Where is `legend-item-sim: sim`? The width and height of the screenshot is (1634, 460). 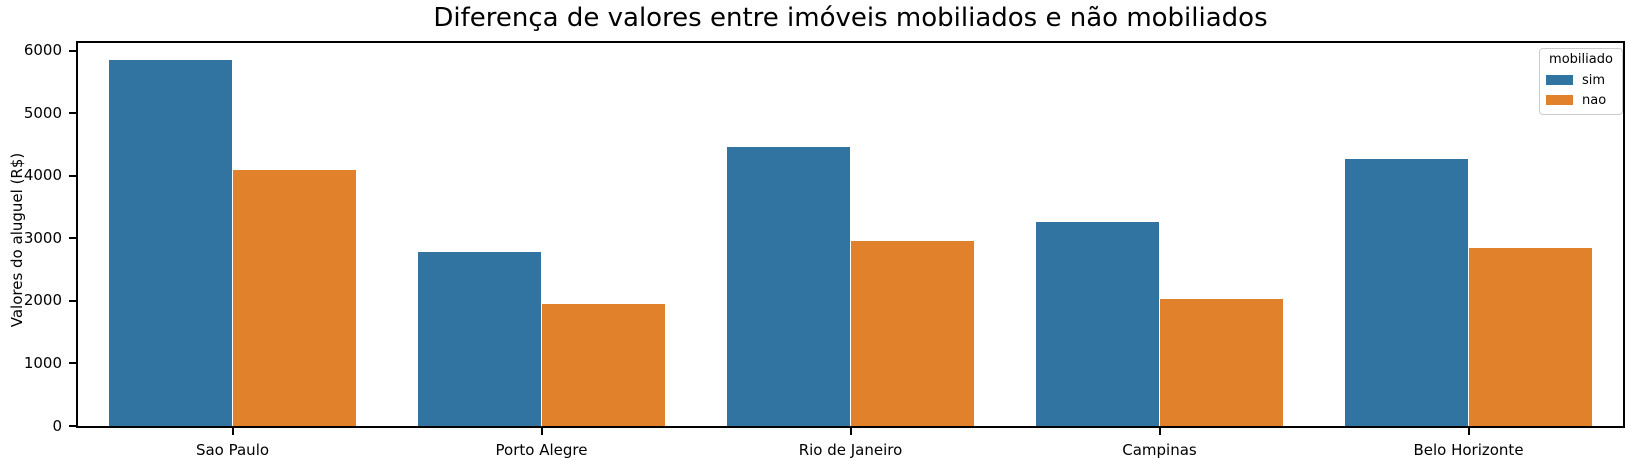
legend-item-sim: sim is located at coordinates (1581, 80).